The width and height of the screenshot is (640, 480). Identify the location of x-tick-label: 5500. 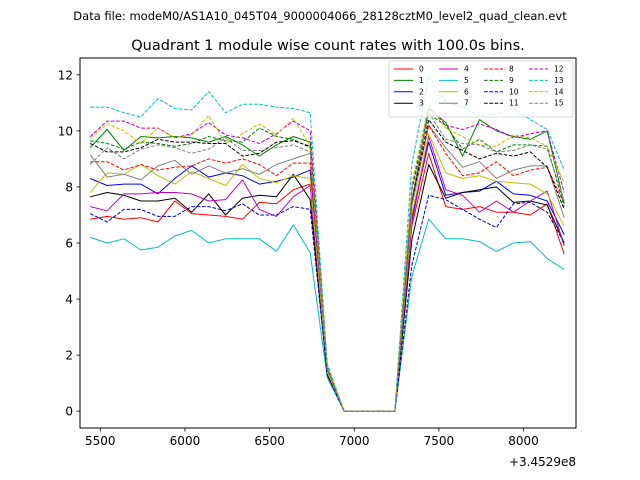
(100, 441).